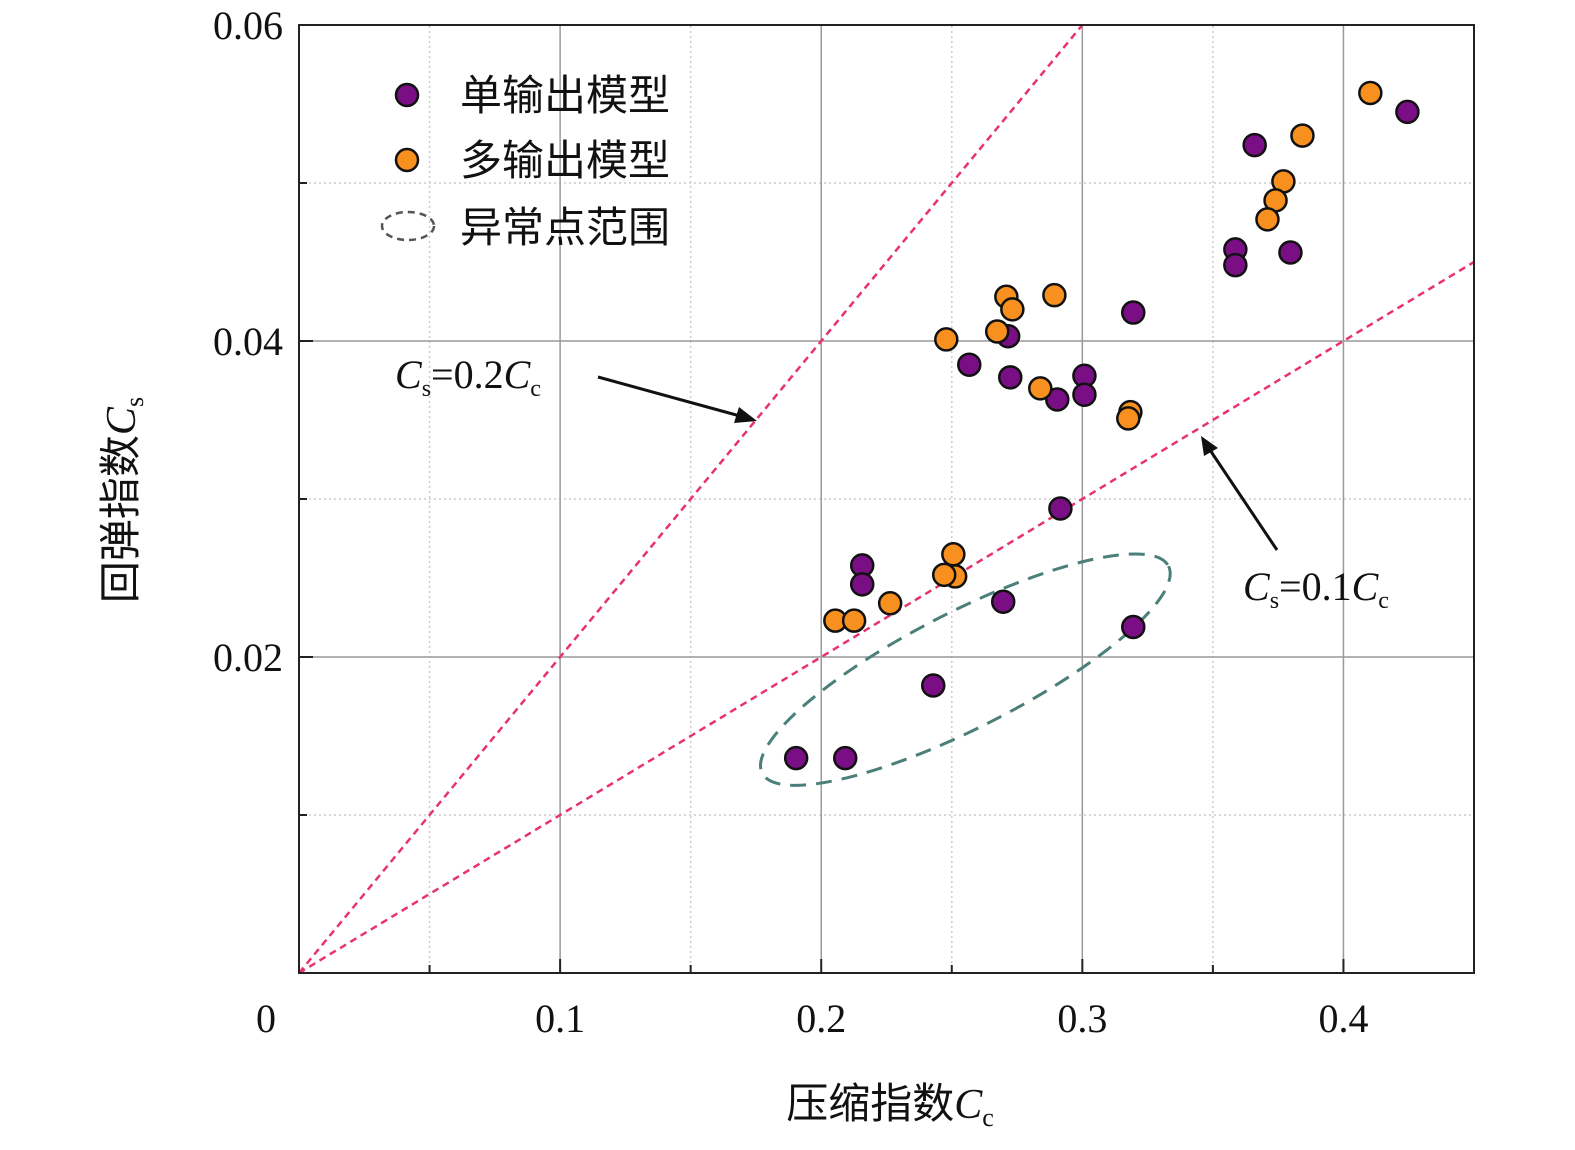 The height and width of the screenshot is (1150, 1575). Describe the element at coordinates (248, 25) in the screenshot. I see `y-tick-label: 0.06` at that location.